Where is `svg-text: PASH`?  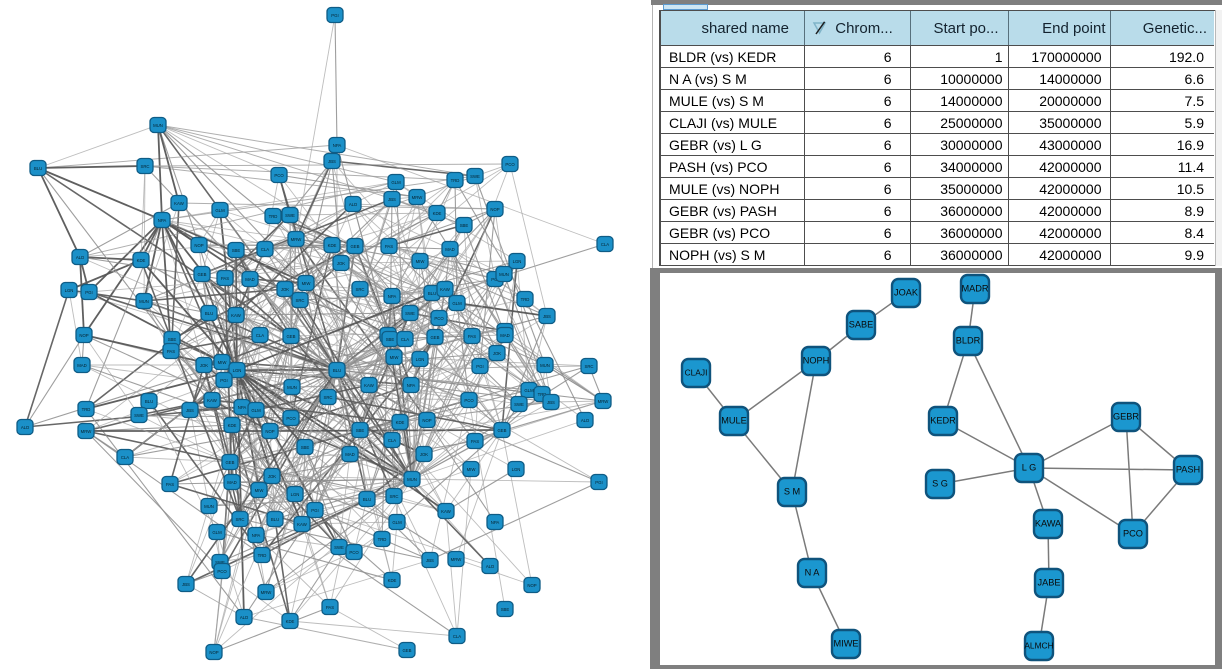
svg-text: PASH is located at coordinates (1188, 470).